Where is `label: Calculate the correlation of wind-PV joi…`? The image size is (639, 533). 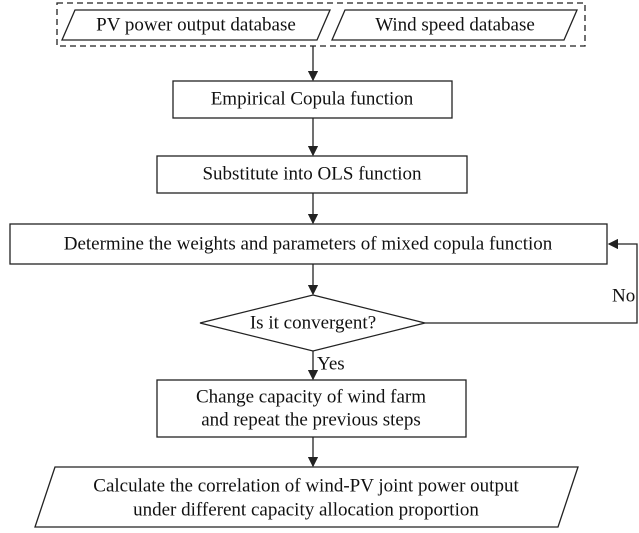
label: Calculate the correlation of wind-PV joi… is located at coordinates (306, 485).